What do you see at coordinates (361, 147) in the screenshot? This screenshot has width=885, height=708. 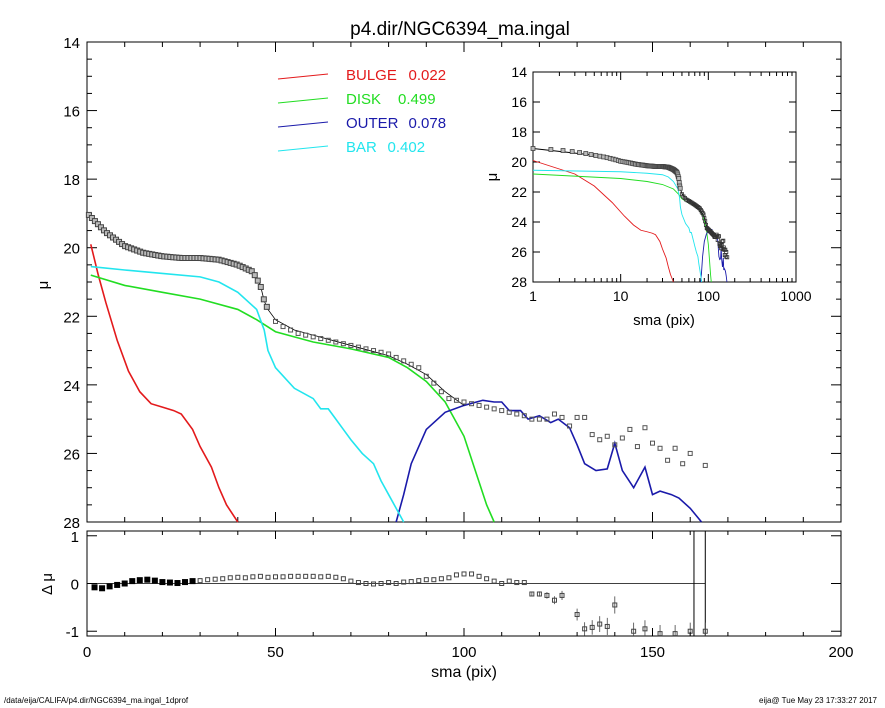 I see `legend-label-bar: BAR` at bounding box center [361, 147].